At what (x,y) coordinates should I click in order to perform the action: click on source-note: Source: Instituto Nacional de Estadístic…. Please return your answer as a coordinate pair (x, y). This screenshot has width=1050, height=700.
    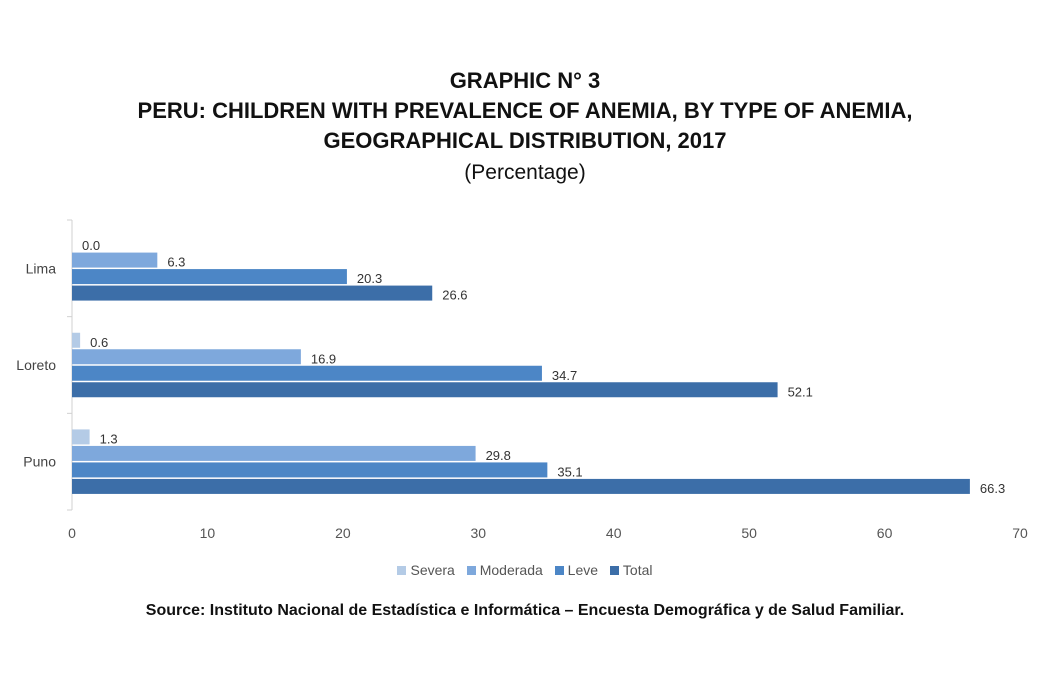
    Looking at the image, I should click on (525, 610).